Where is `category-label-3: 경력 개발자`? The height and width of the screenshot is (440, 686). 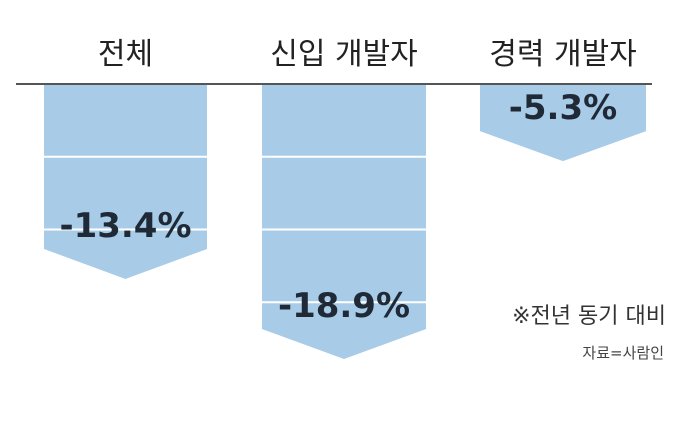
category-label-3: 경력 개발자 is located at coordinates (563, 54).